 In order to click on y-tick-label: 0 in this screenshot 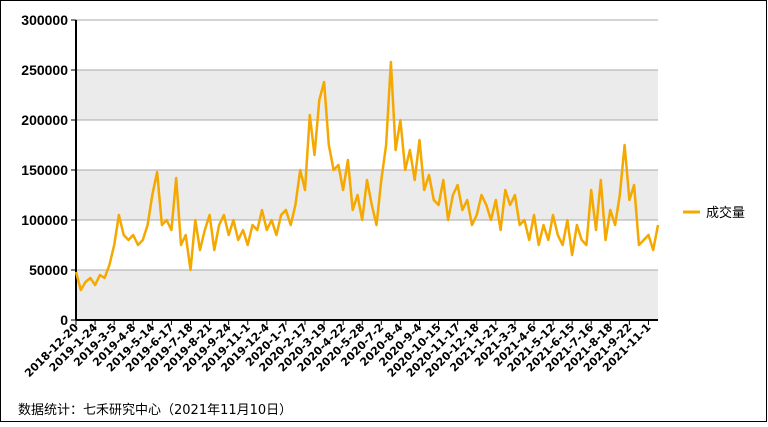, I will do `click(64, 320)`.